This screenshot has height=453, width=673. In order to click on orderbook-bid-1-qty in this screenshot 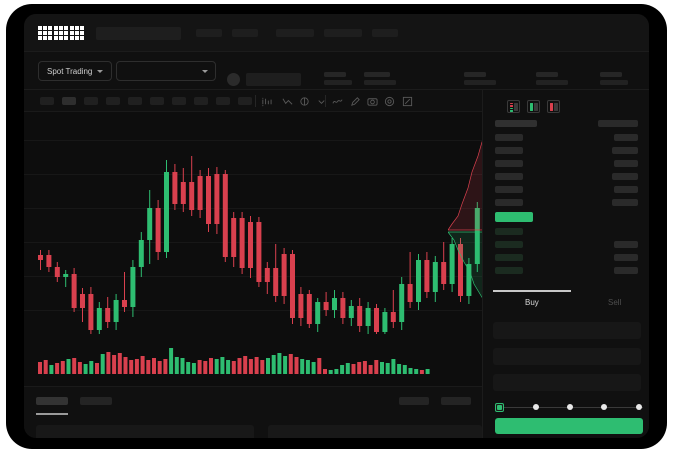, I will do `click(626, 244)`.